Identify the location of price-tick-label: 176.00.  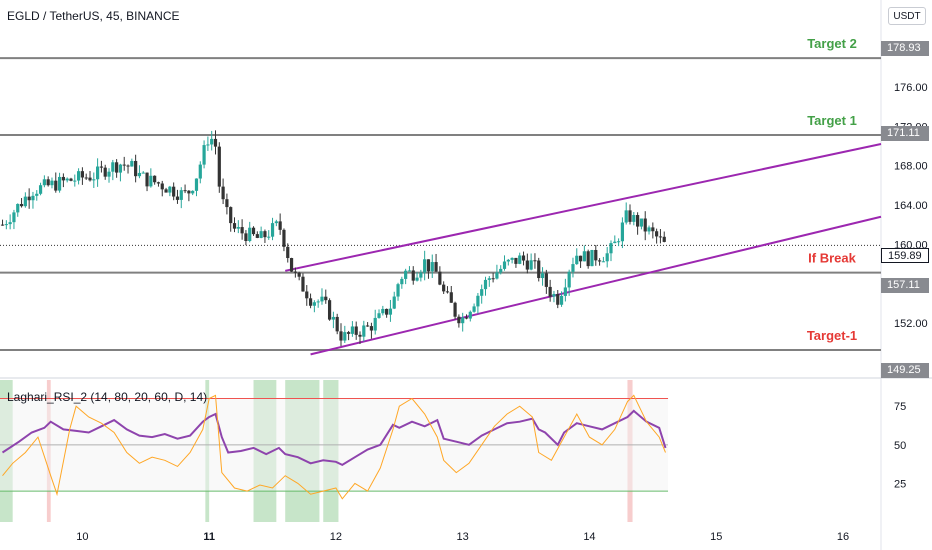
(911, 88).